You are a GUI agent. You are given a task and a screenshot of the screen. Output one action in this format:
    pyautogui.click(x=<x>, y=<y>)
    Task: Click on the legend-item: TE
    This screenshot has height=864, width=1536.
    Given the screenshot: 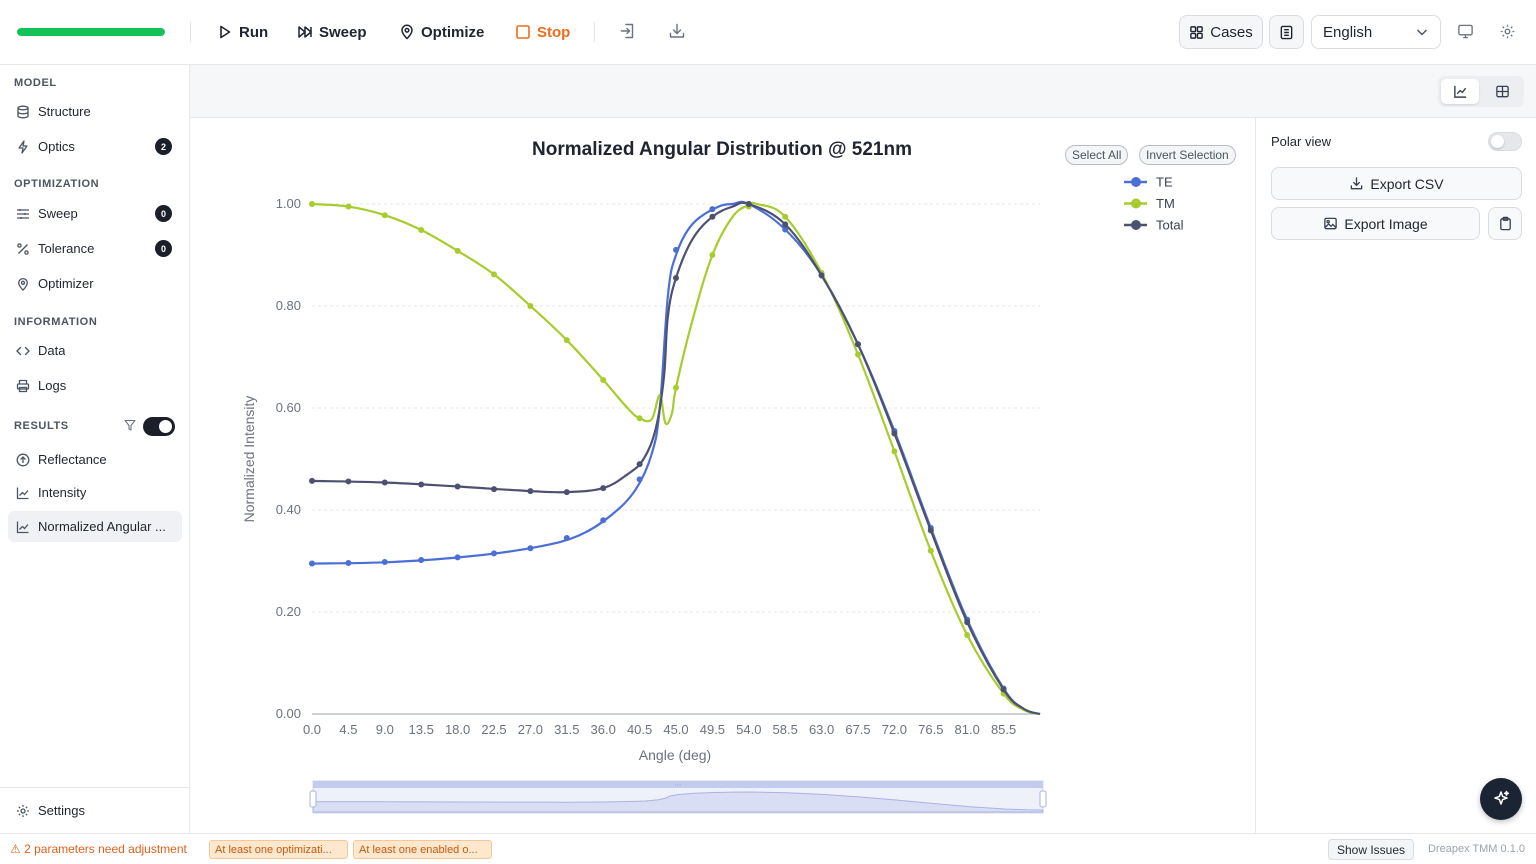 What is the action you would take?
    pyautogui.click(x=1148, y=182)
    